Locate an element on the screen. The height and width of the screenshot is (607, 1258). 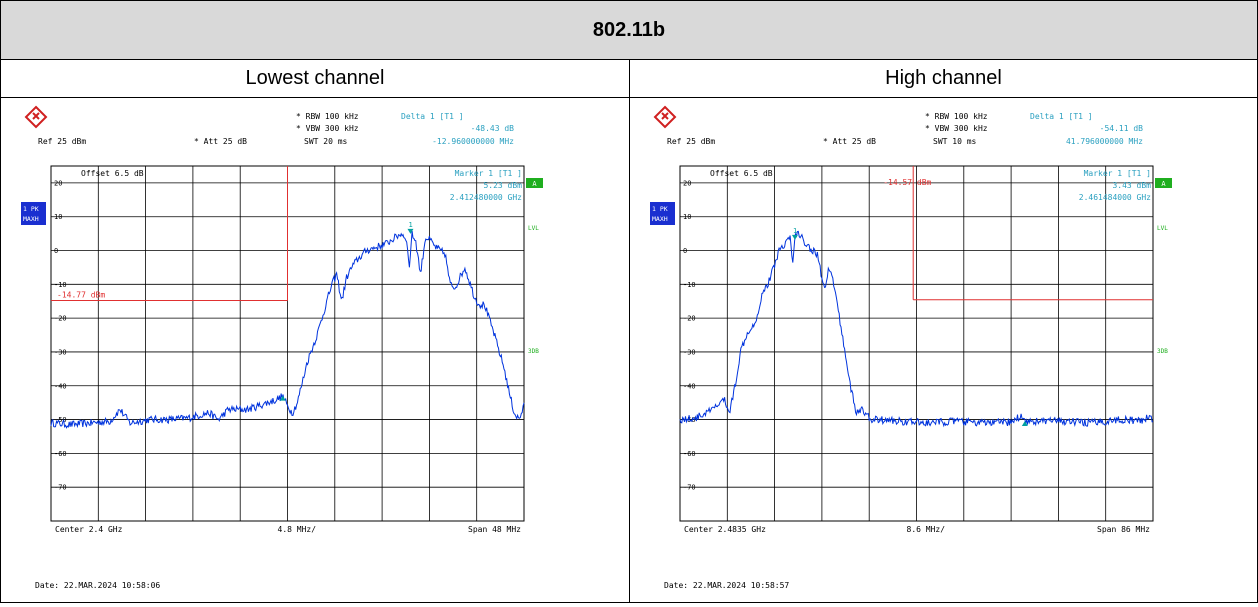
lowest-channel-heading: Lowest channel is located at coordinates (315, 79).